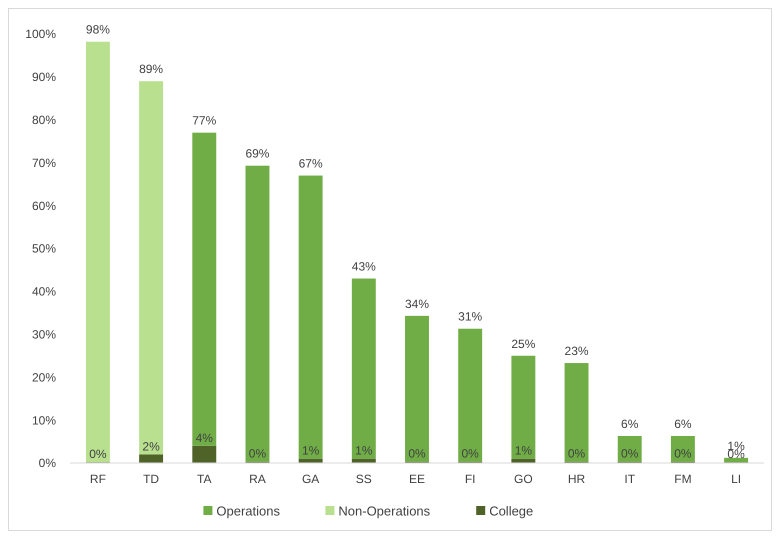 This screenshot has height=539, width=780. Describe the element at coordinates (736, 479) in the screenshot. I see `x-tick-label: LI` at that location.